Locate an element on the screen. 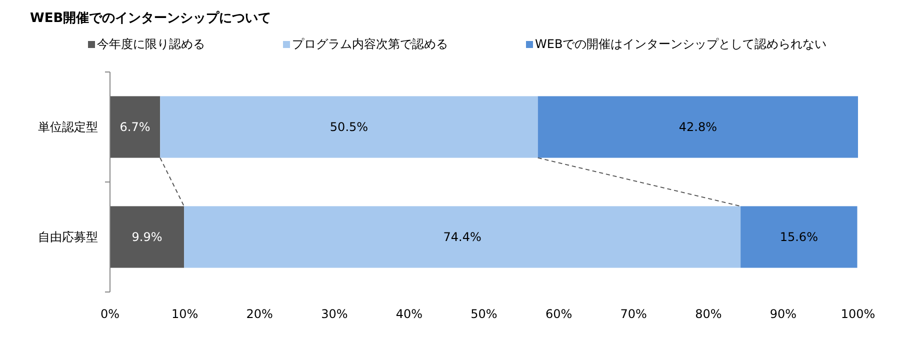 The height and width of the screenshot is (345, 910). x-tick-label: 40% is located at coordinates (409, 314).